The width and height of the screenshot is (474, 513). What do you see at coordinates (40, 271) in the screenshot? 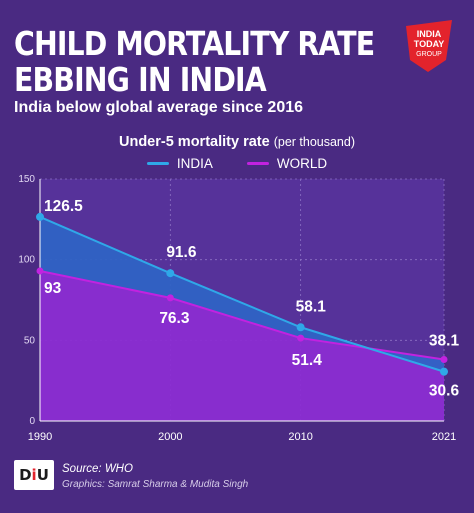
I see `world-point-1990` at bounding box center [40, 271].